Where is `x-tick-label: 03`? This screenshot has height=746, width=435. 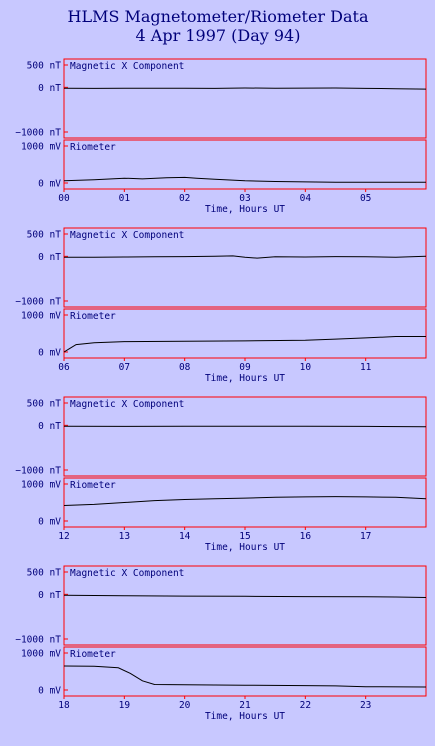
x-tick-label: 03 is located at coordinates (244, 198).